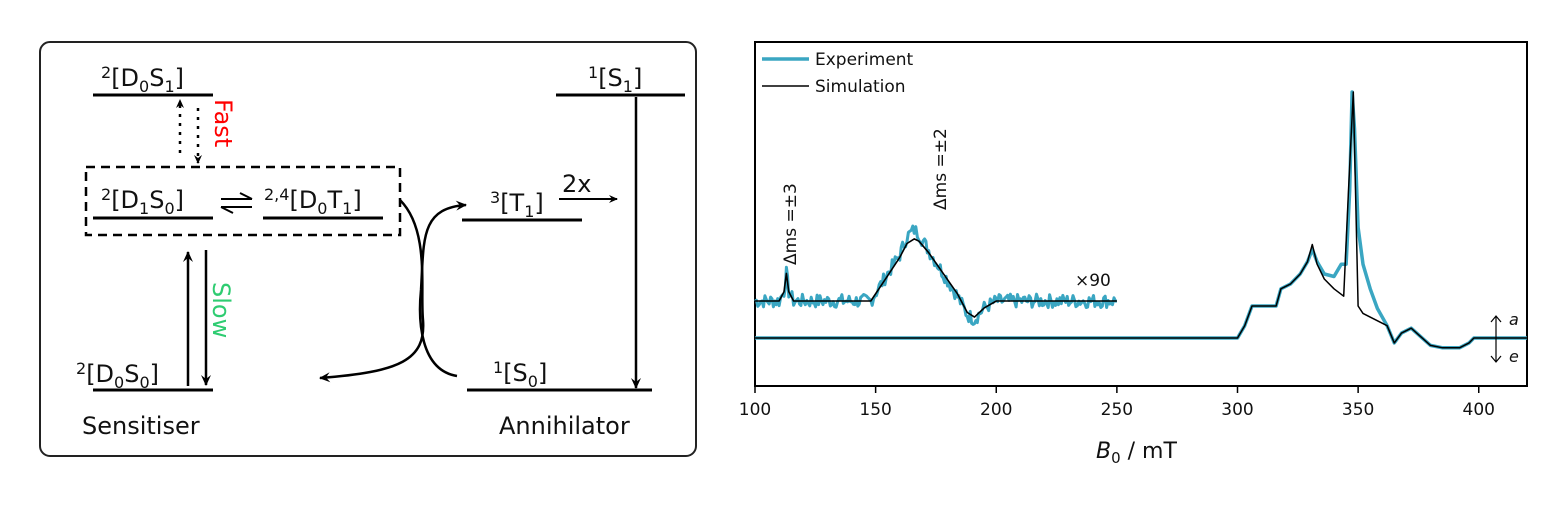 This screenshot has height=518, width=1561. I want to click on level-d0s1: 2[D0S1], so click(153, 80).